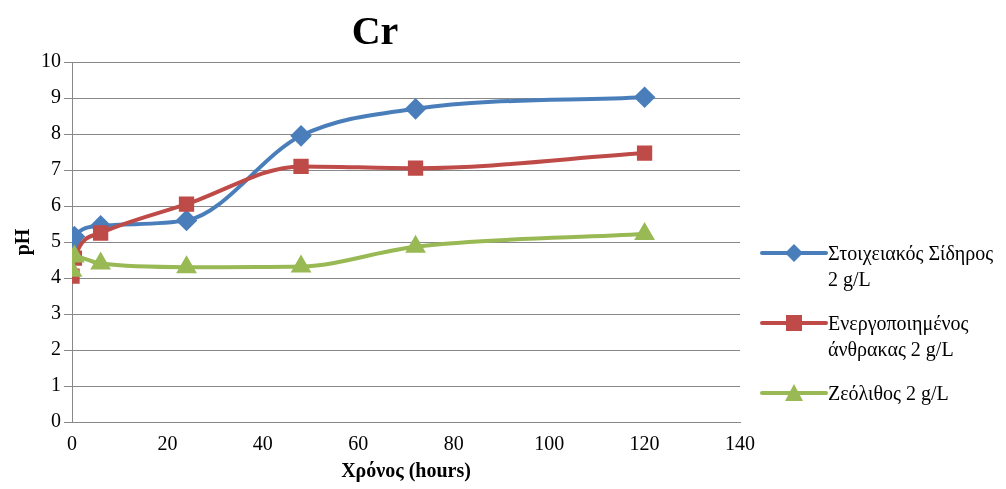 The width and height of the screenshot is (1006, 489). I want to click on x-tick-label: 20, so click(167, 443).